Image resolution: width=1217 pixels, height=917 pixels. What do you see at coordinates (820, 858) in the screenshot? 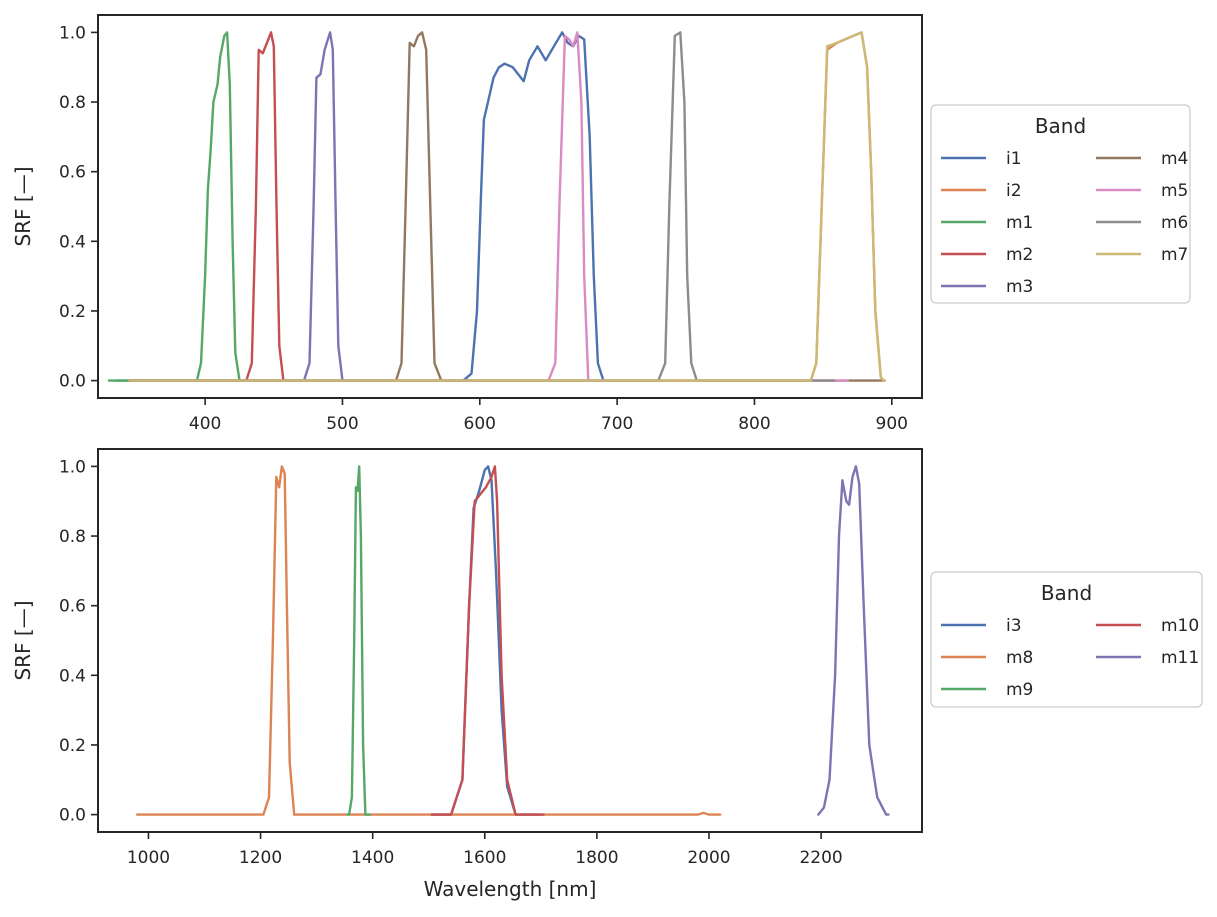
I see `x-tick-label: 2200` at bounding box center [820, 858].